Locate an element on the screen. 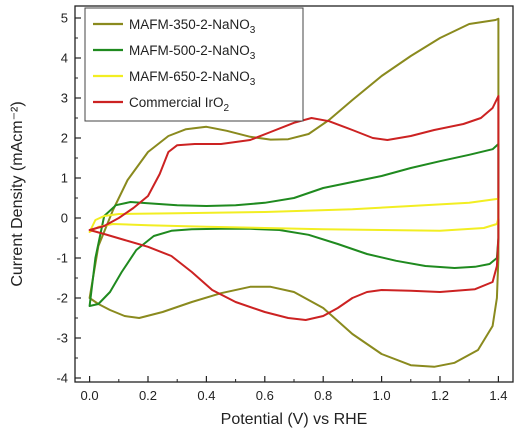 The image size is (520, 437). legend-label: Commercial IrO2 is located at coordinates (179, 104).